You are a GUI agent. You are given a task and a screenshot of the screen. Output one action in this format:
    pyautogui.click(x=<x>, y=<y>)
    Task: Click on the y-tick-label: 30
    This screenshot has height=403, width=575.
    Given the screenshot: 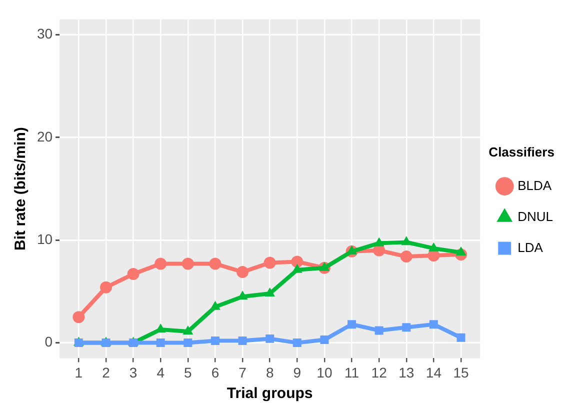 What is the action you would take?
    pyautogui.click(x=44, y=34)
    